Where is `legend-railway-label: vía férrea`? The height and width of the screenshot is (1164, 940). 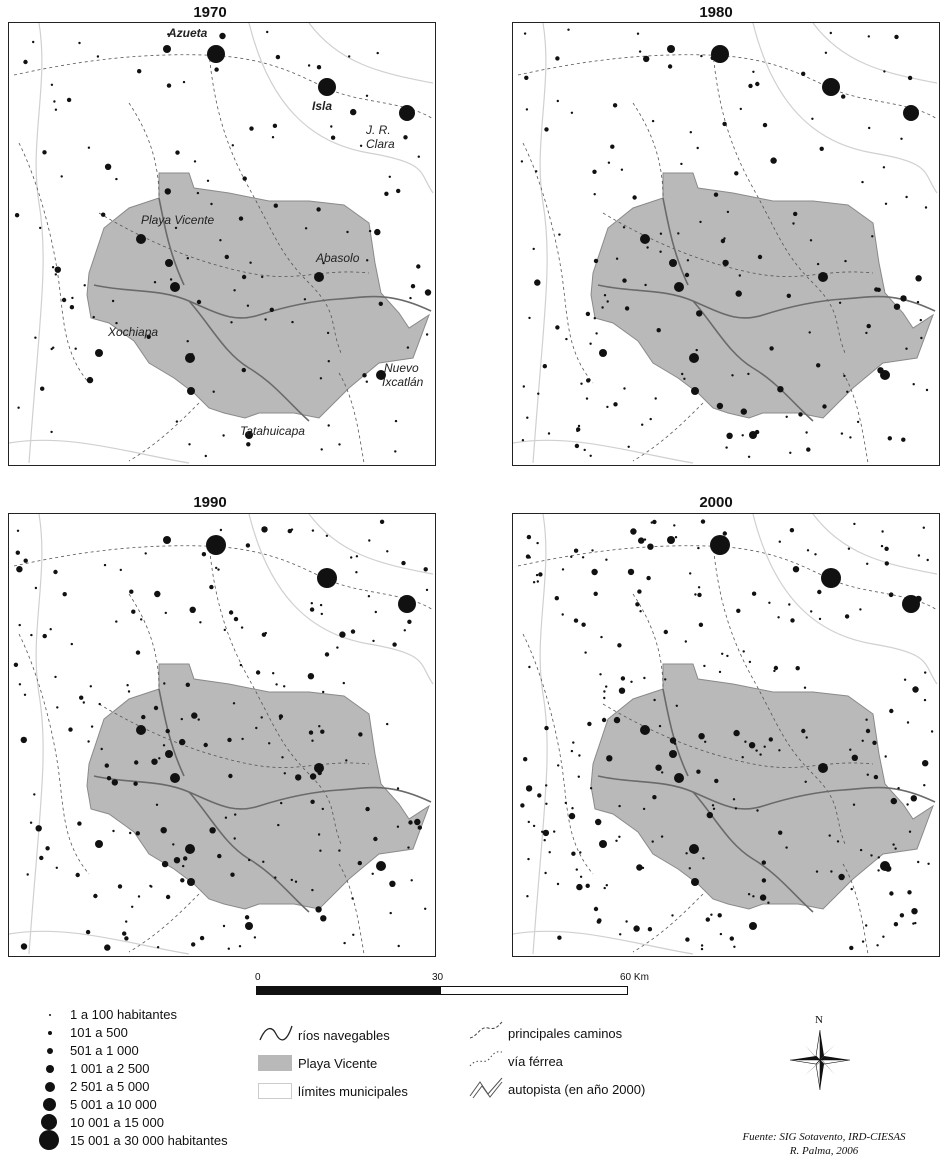
legend-railway-label: vía férrea is located at coordinates (535, 1061).